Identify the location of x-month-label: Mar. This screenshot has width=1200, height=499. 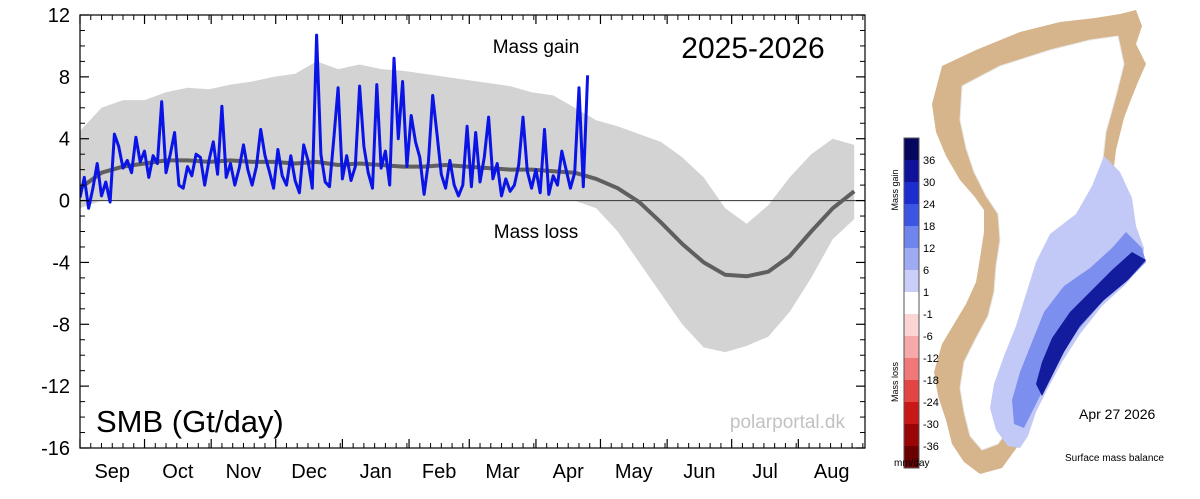
(502, 472).